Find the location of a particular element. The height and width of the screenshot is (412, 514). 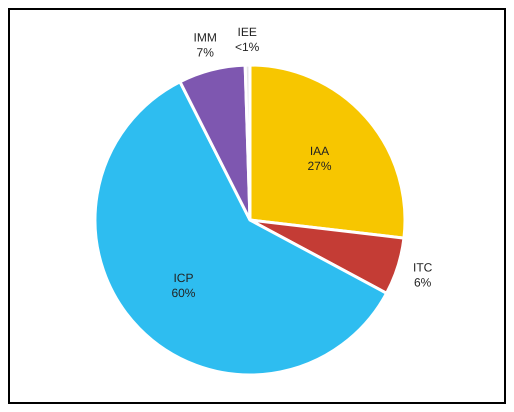

slice-label: IMM is located at coordinates (205, 37).